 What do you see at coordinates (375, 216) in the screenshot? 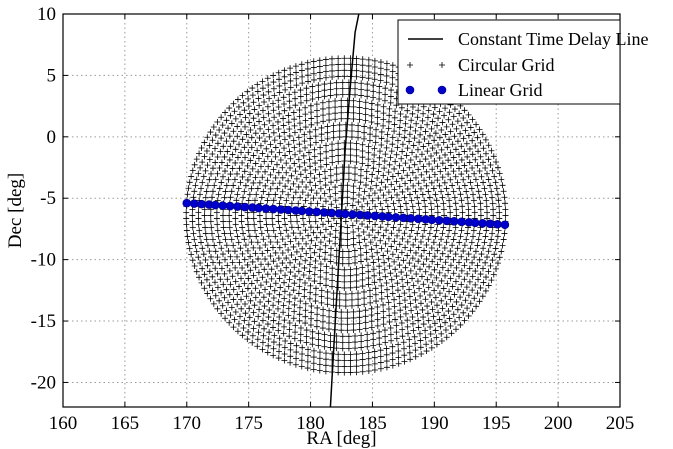
I see `linear-grid-point` at bounding box center [375, 216].